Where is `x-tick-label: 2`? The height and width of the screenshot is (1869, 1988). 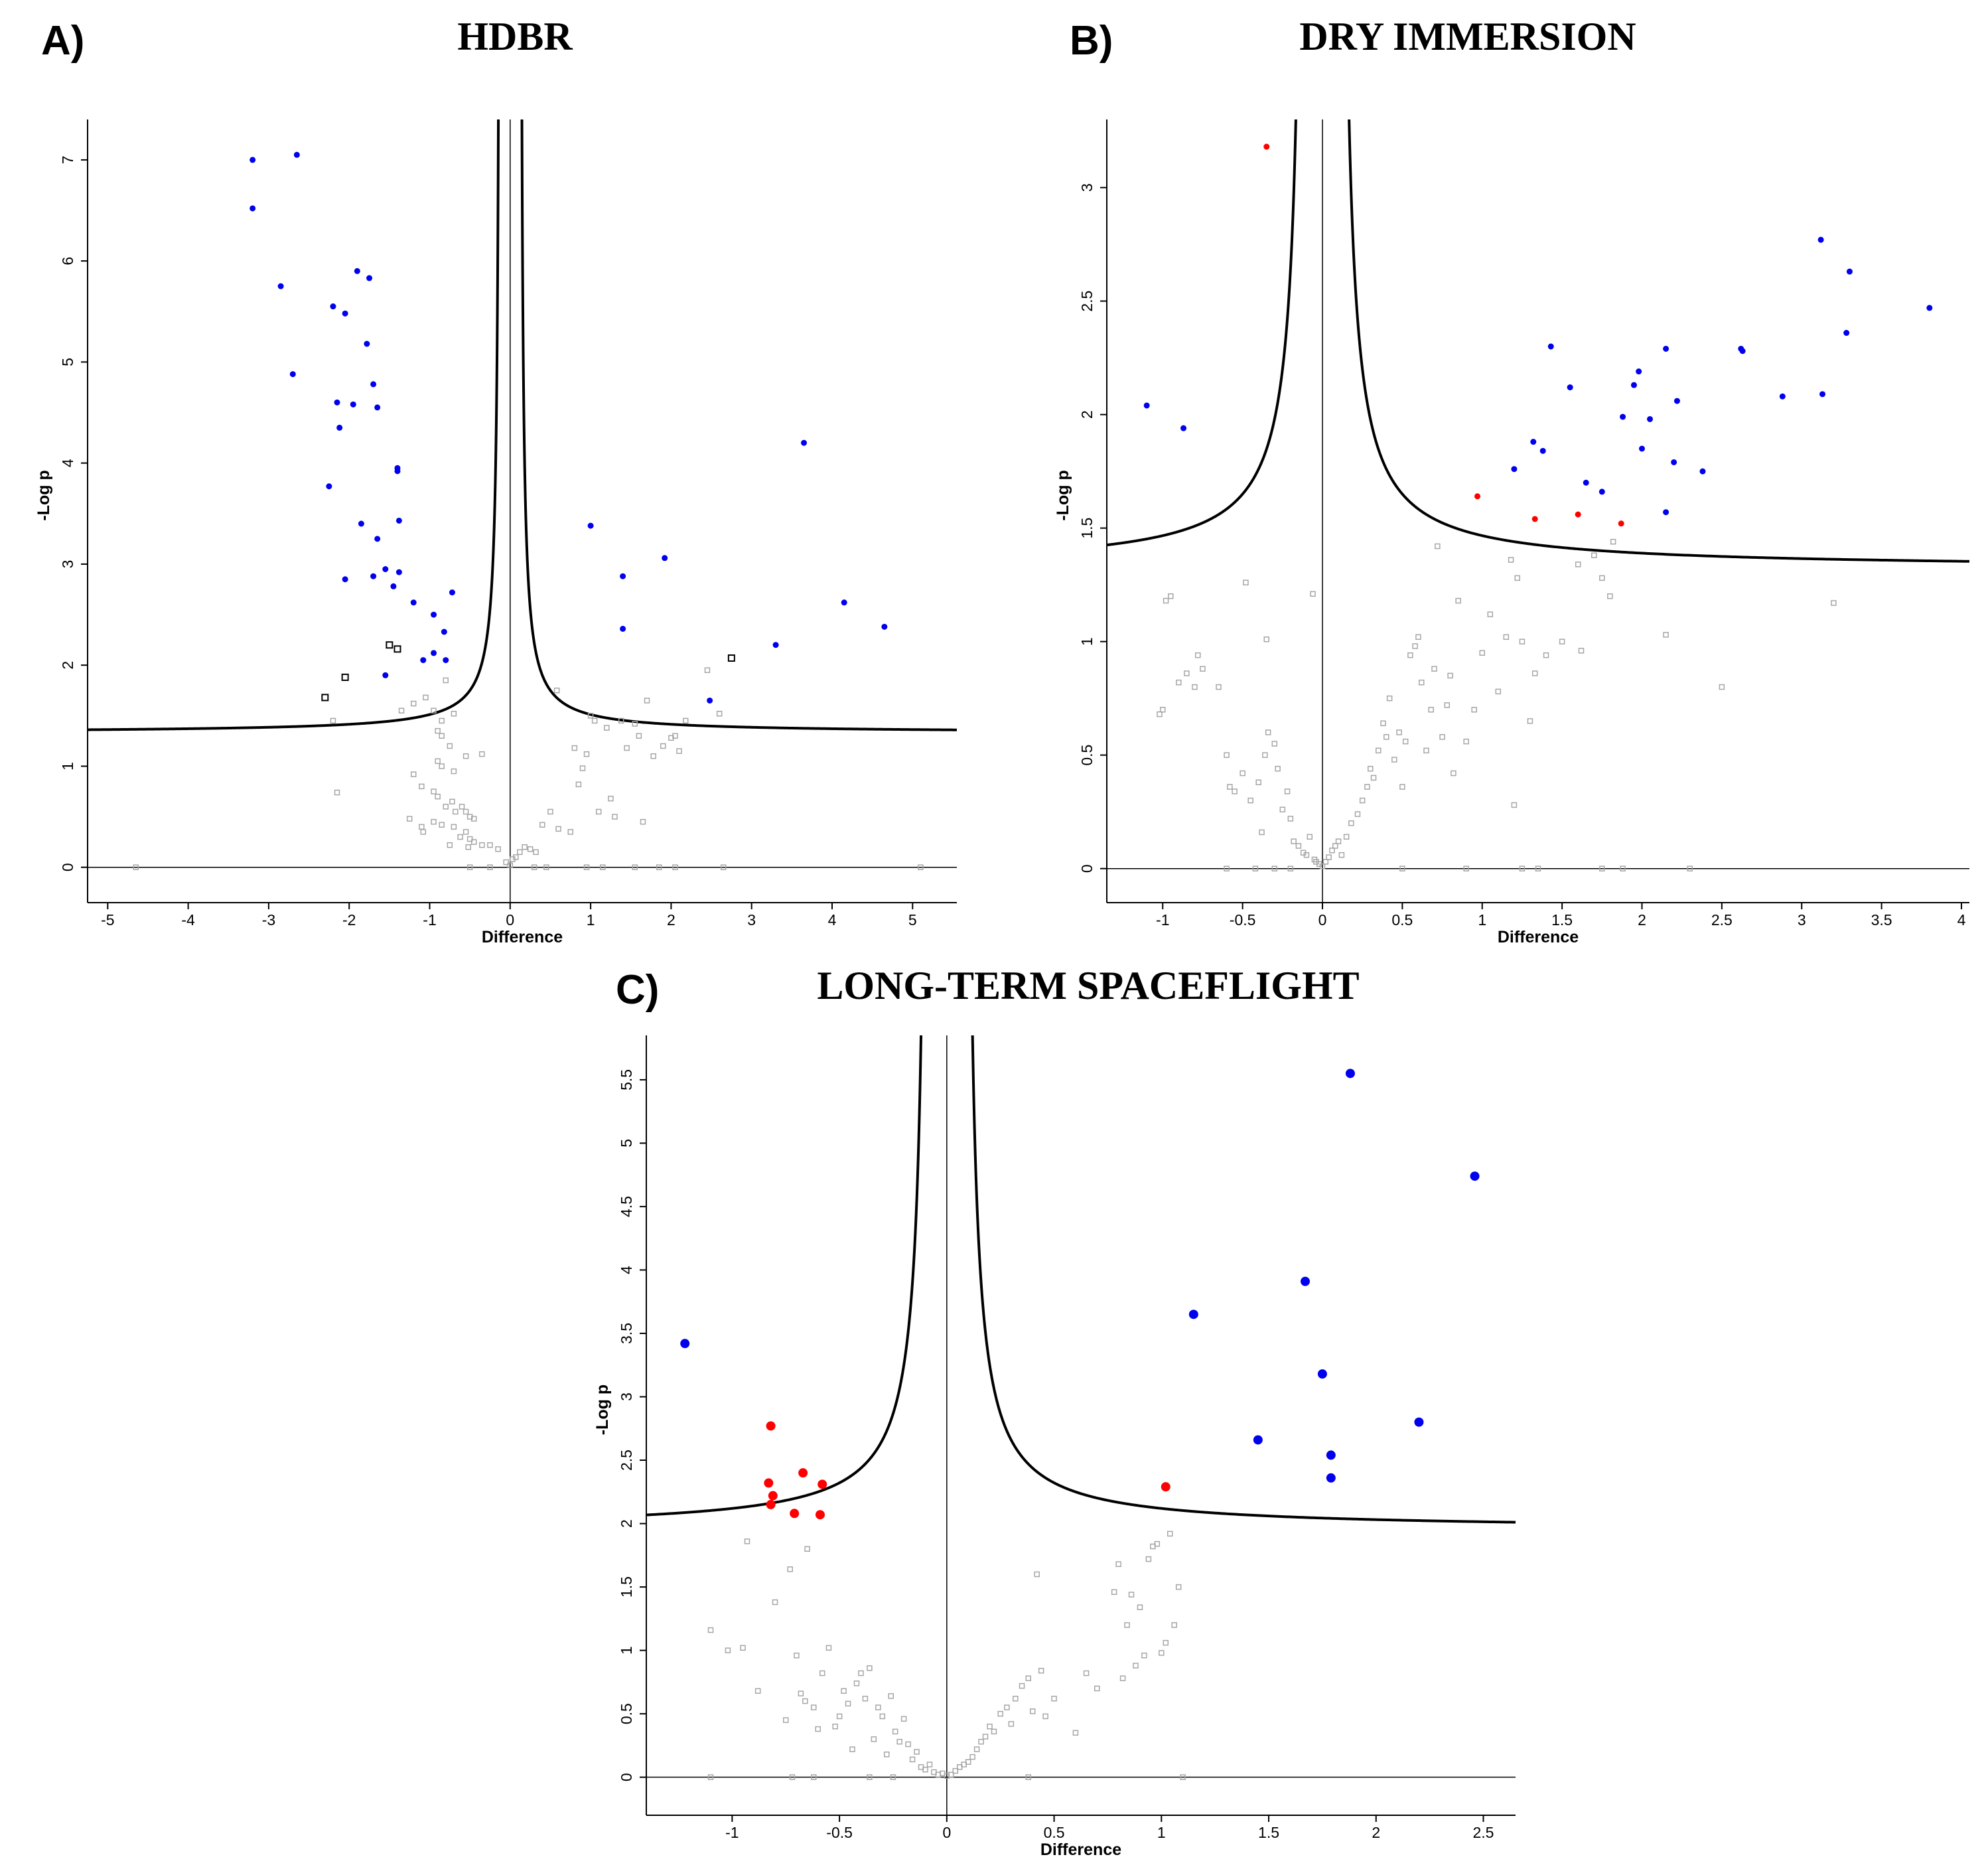 x-tick-label: 2 is located at coordinates (671, 920).